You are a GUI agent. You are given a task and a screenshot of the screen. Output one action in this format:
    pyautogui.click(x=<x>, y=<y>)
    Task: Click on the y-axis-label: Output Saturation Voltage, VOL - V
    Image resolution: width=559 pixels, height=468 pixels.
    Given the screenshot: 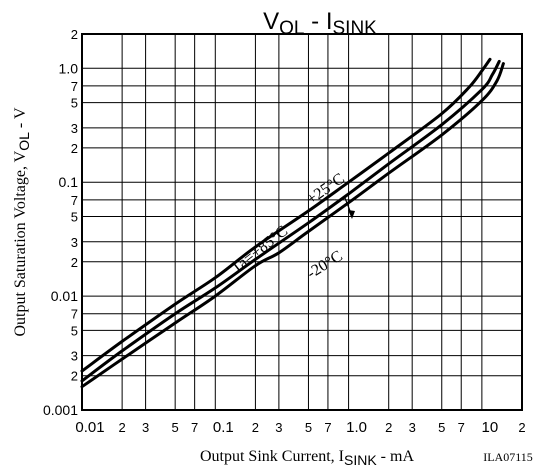 What is the action you would take?
    pyautogui.click(x=22, y=222)
    